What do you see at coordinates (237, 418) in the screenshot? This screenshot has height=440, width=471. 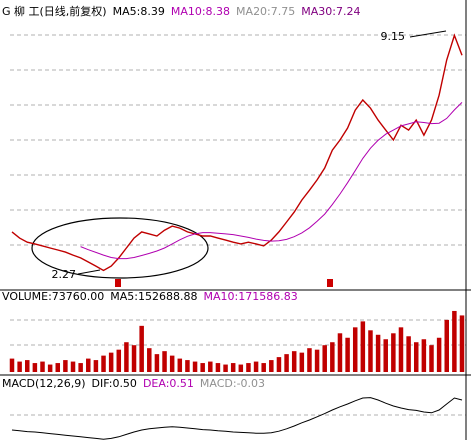 I see `indicator-line` at bounding box center [237, 418].